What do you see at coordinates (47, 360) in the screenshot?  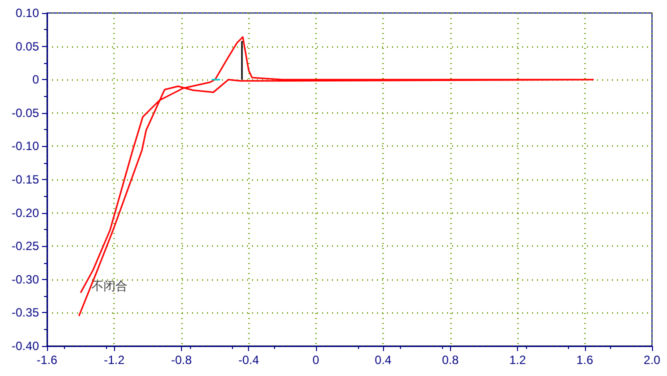 I see `x-tick-label: -1.6` at bounding box center [47, 360].